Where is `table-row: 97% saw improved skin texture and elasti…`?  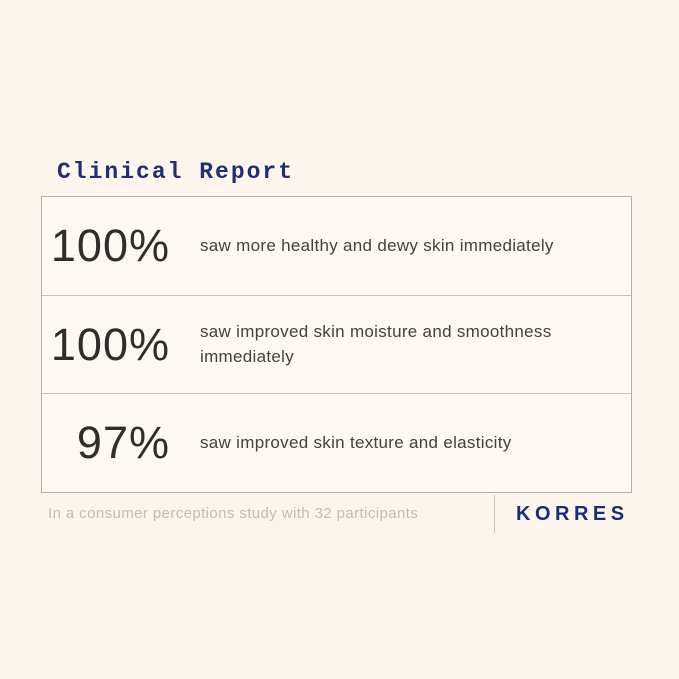 table-row: 97% saw improved skin texture and elasti… is located at coordinates (336, 442).